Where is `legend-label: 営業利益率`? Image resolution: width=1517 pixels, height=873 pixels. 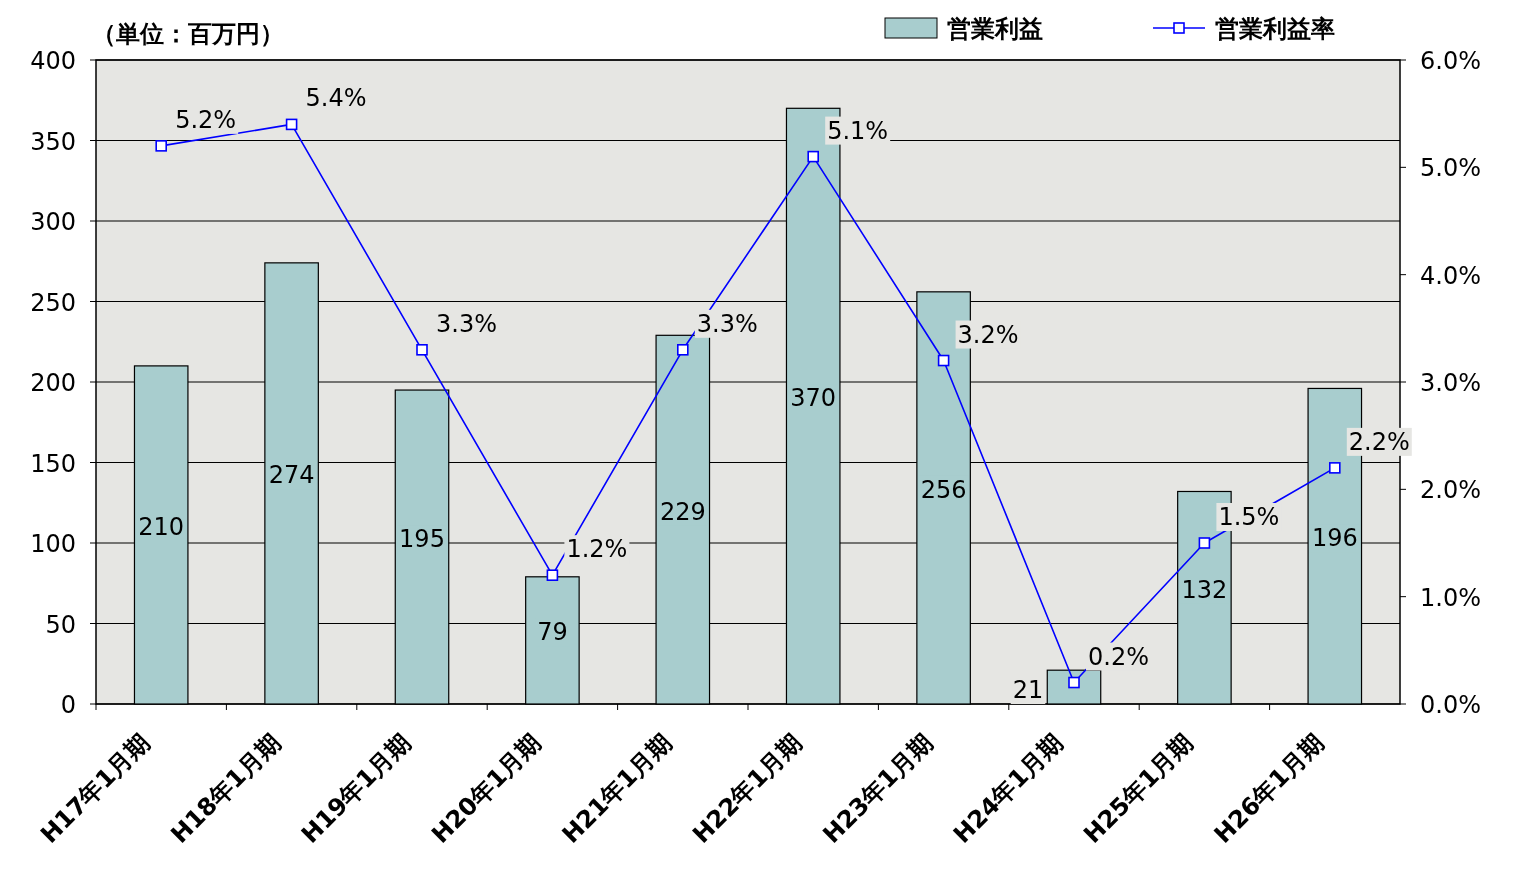
legend-label: 営業利益率 is located at coordinates (1275, 29).